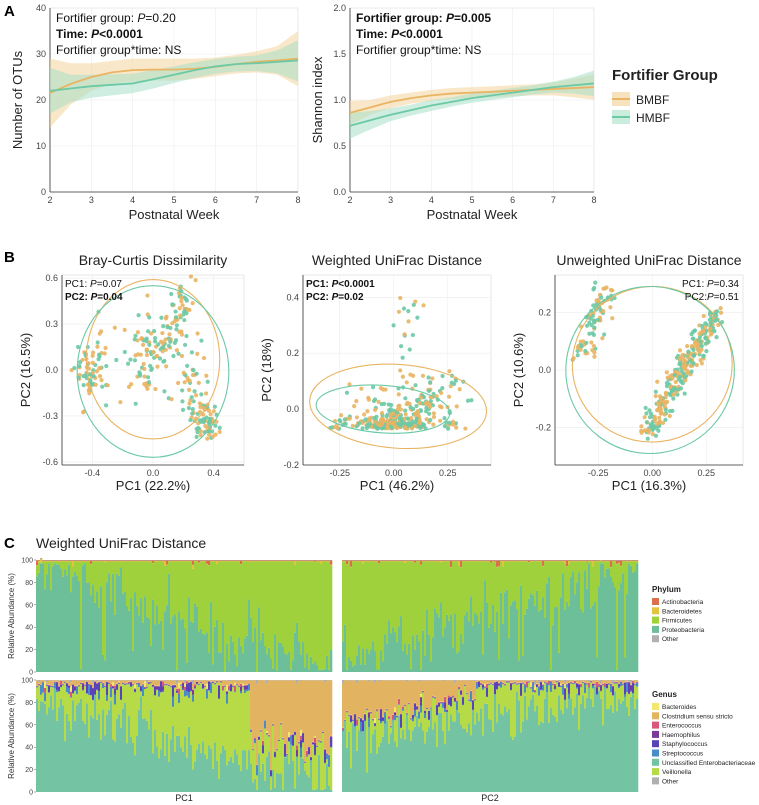 This screenshot has width=759, height=805. I want to click on p-value-annotation: Time: P<0.0001, so click(99, 34).